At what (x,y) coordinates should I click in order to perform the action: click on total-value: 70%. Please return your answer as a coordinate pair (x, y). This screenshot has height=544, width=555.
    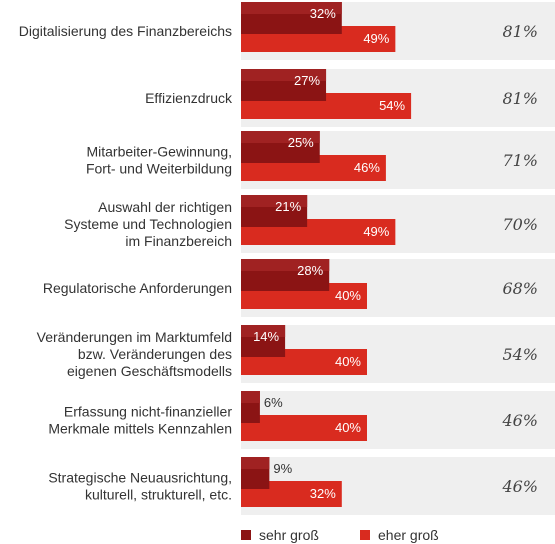
    Looking at the image, I should click on (520, 224).